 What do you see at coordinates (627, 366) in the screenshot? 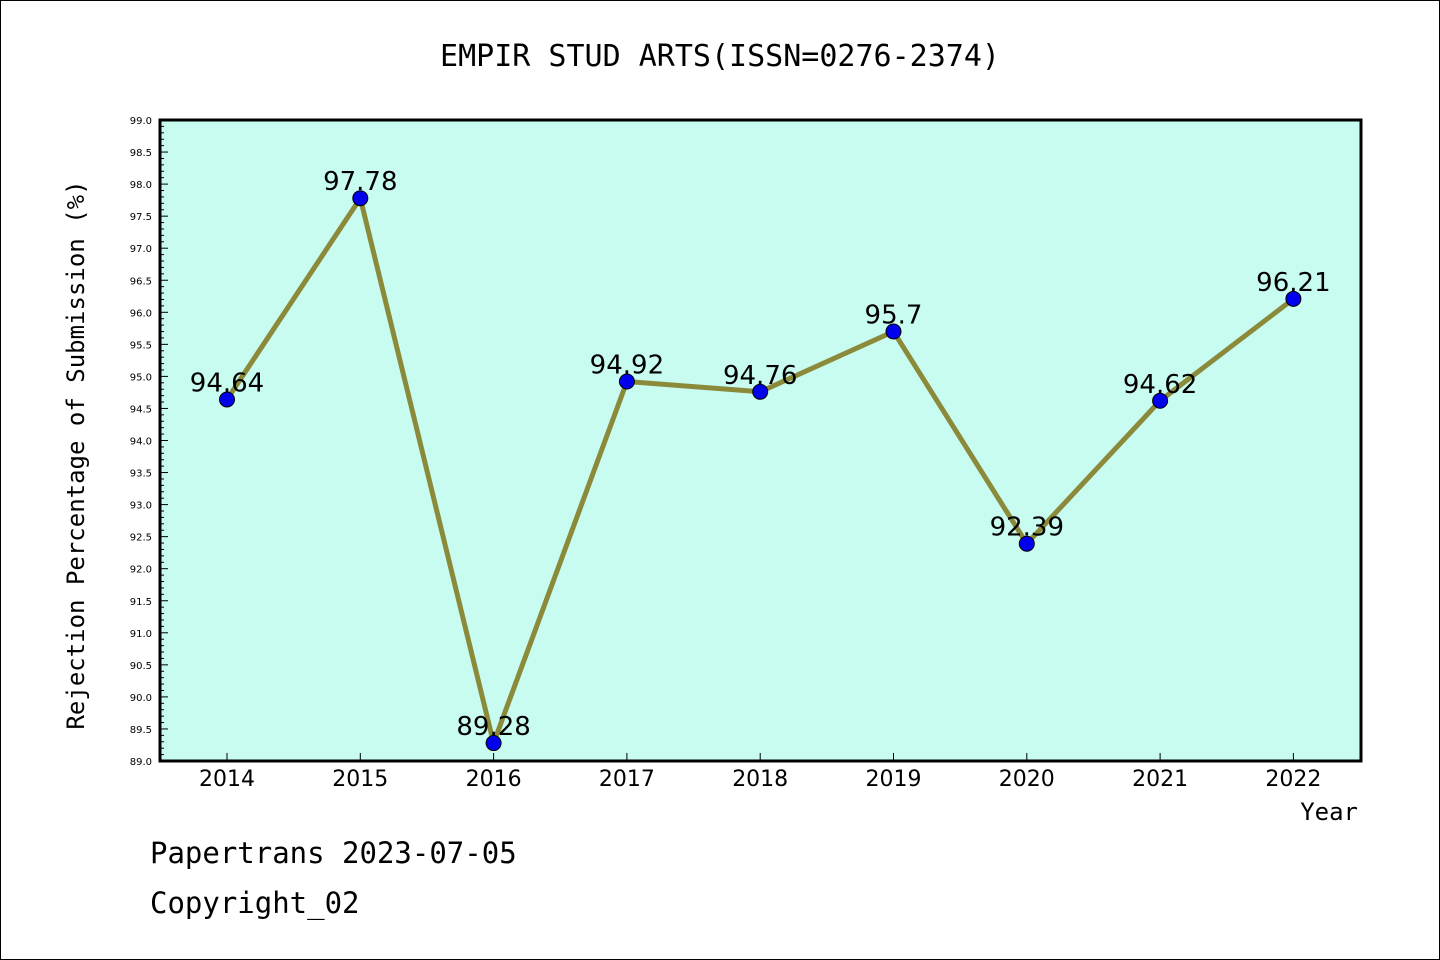
I see `data-label: 94.92` at bounding box center [627, 366].